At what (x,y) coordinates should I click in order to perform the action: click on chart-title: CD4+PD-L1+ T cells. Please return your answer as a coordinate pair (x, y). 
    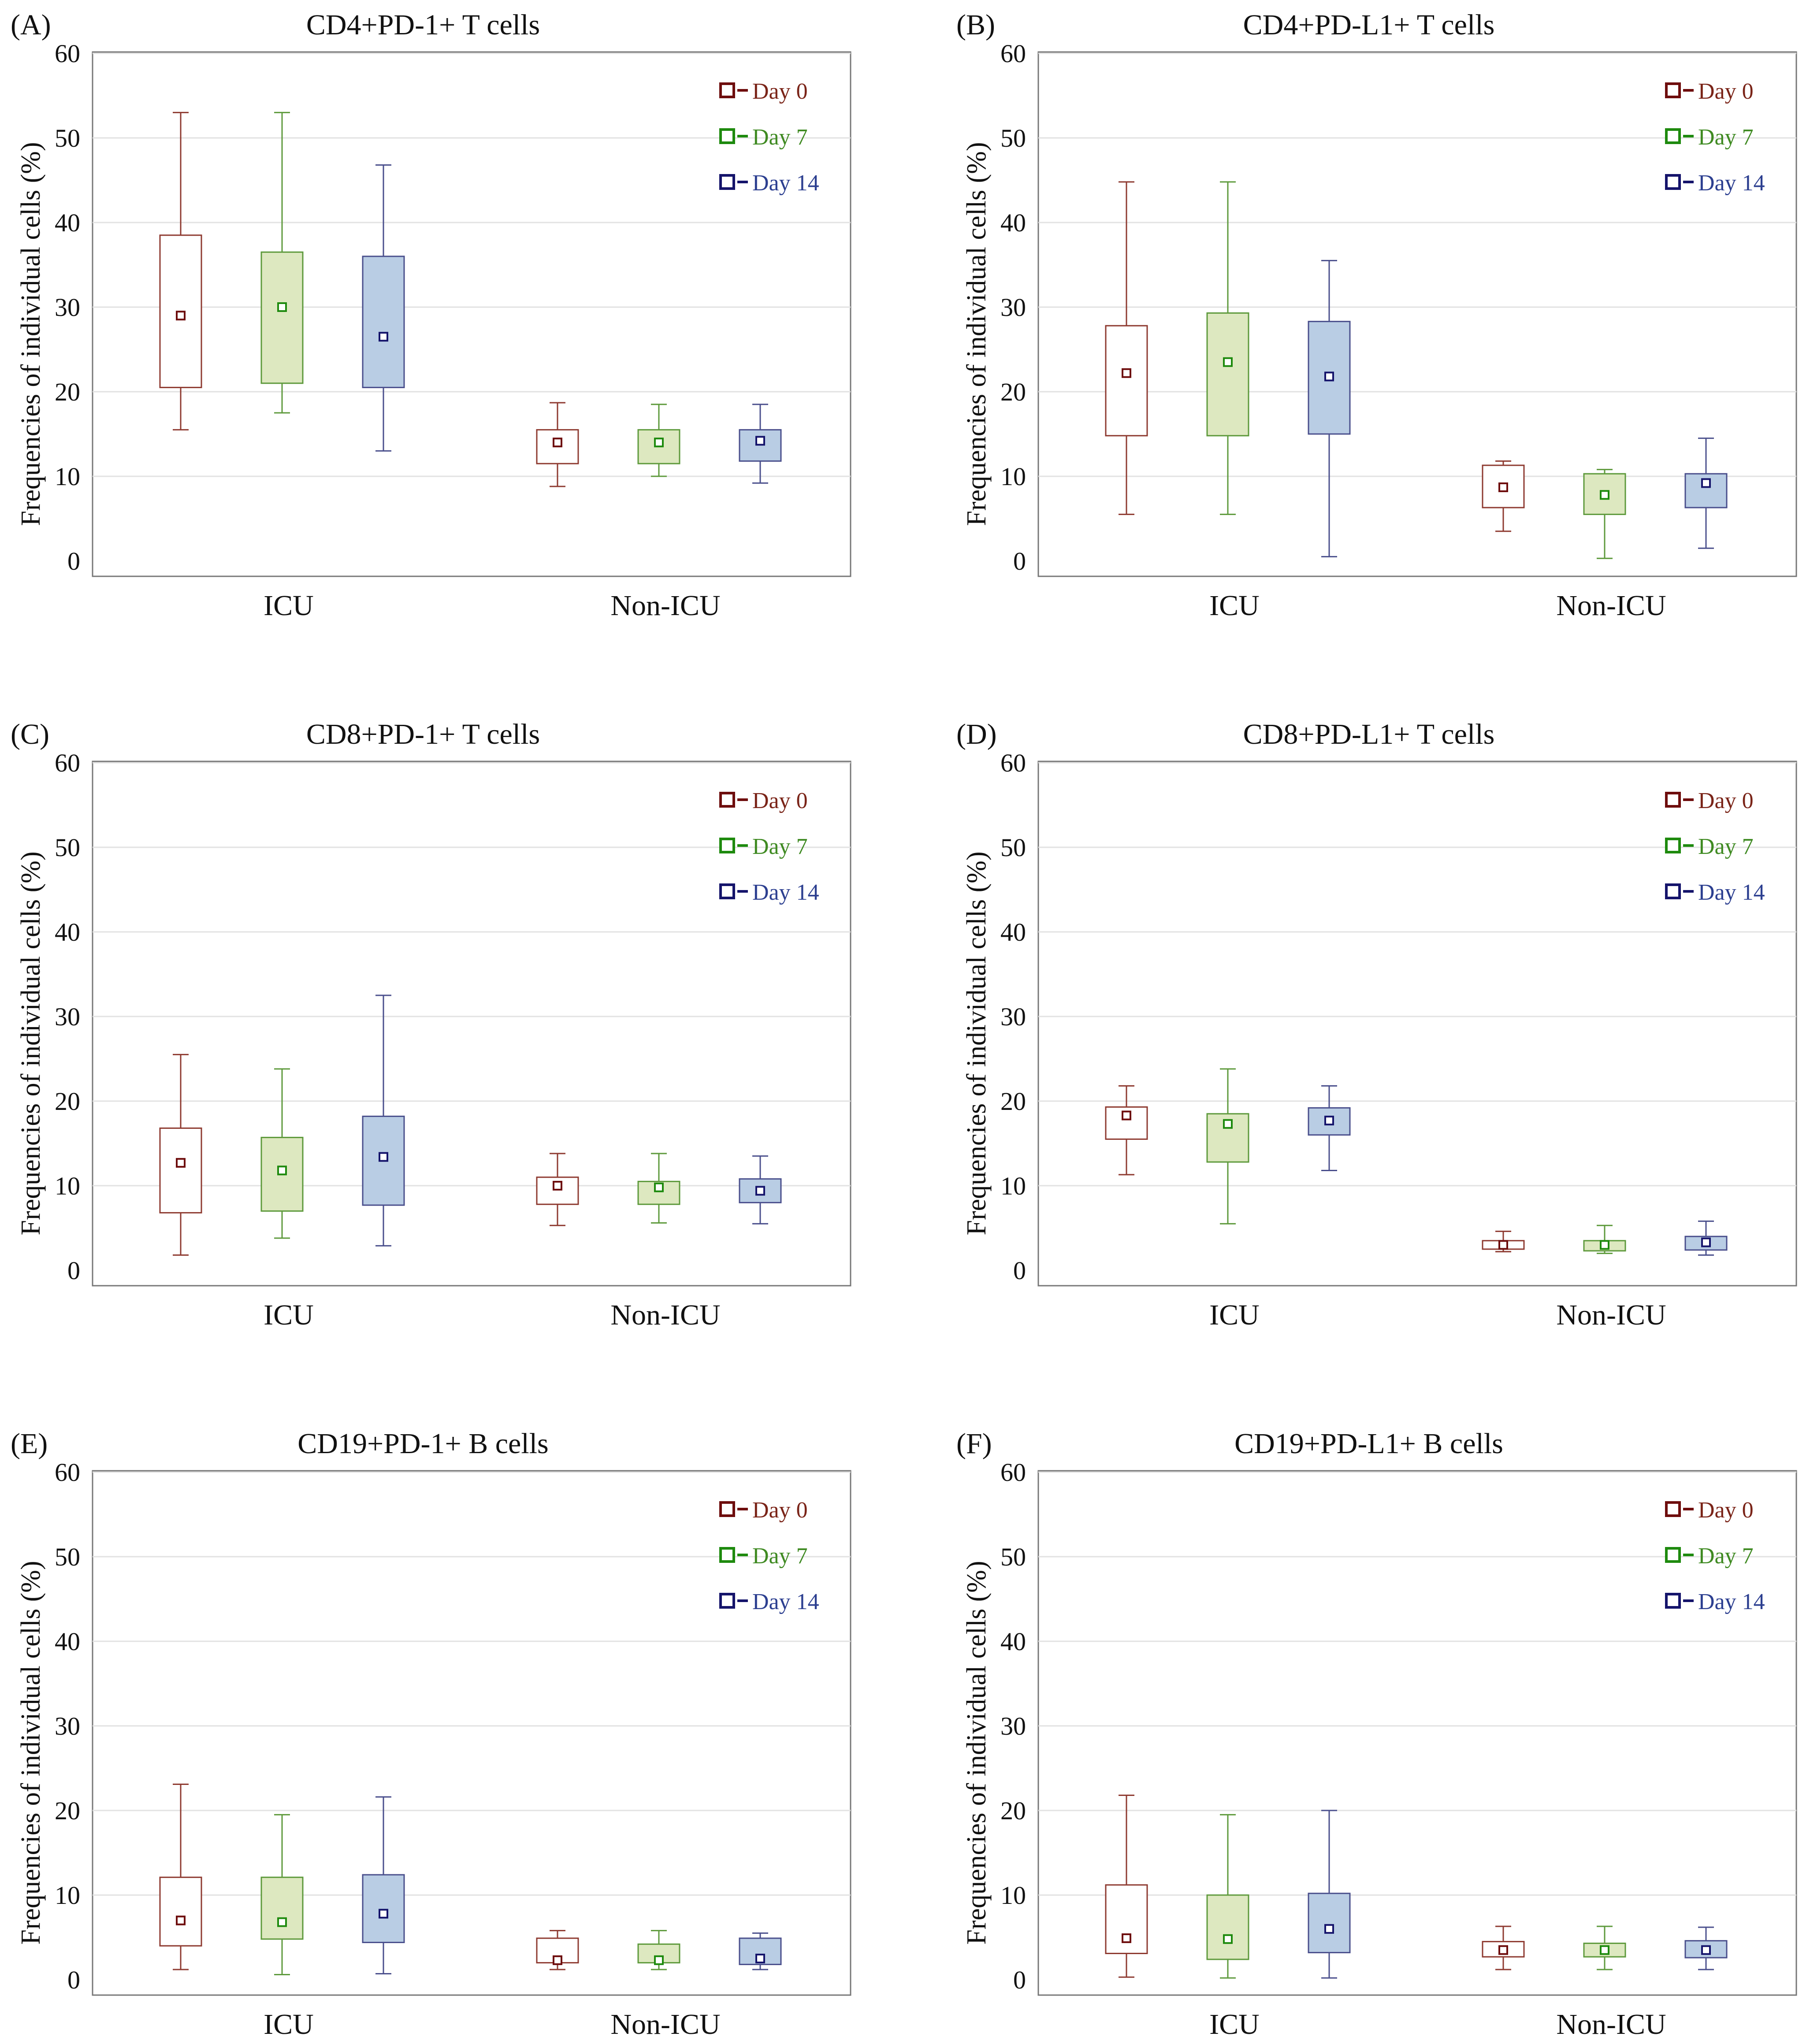
    Looking at the image, I should click on (1369, 25).